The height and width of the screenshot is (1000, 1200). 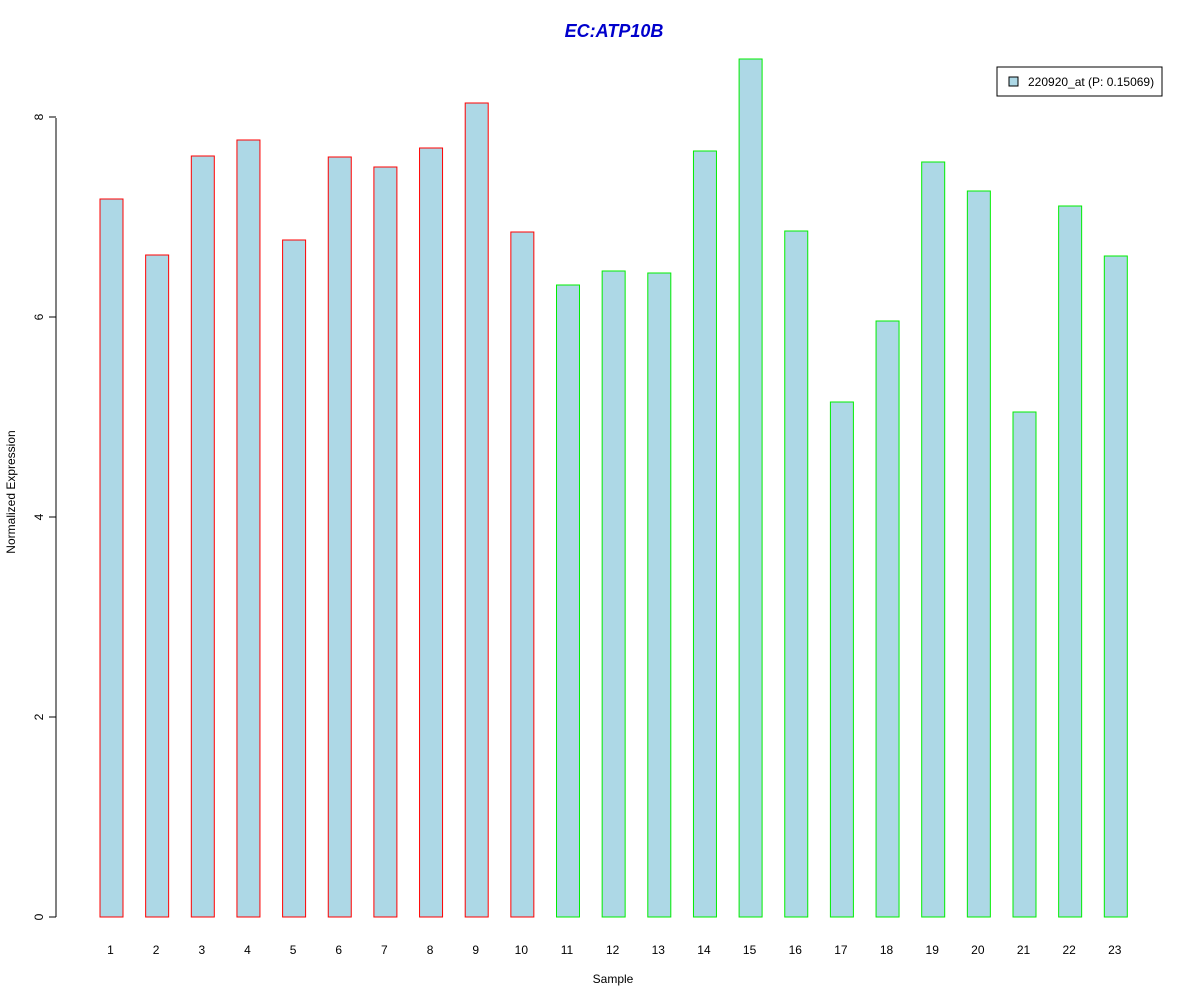 What do you see at coordinates (247, 950) in the screenshot?
I see `x-tick-label: 4` at bounding box center [247, 950].